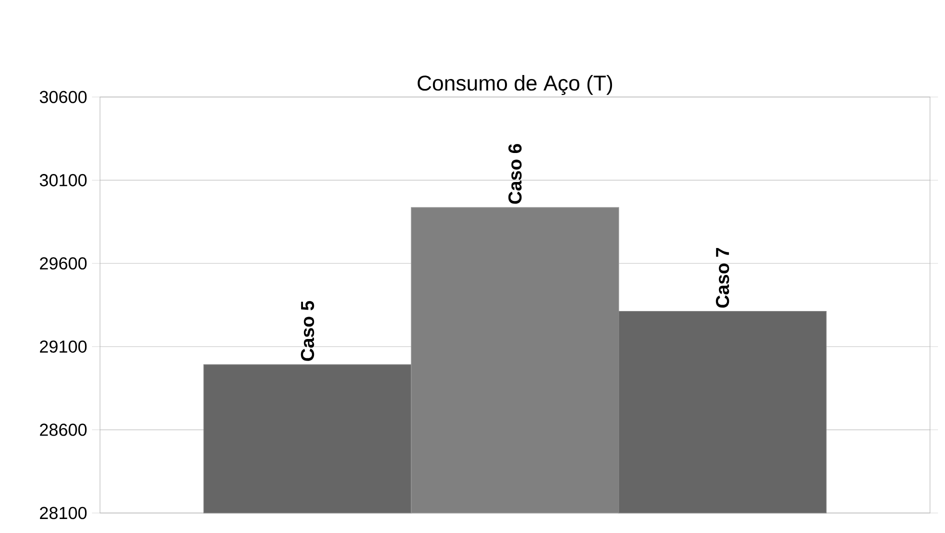  Describe the element at coordinates (307, 330) in the screenshot. I see `x-tick-label: Caso 5` at that location.